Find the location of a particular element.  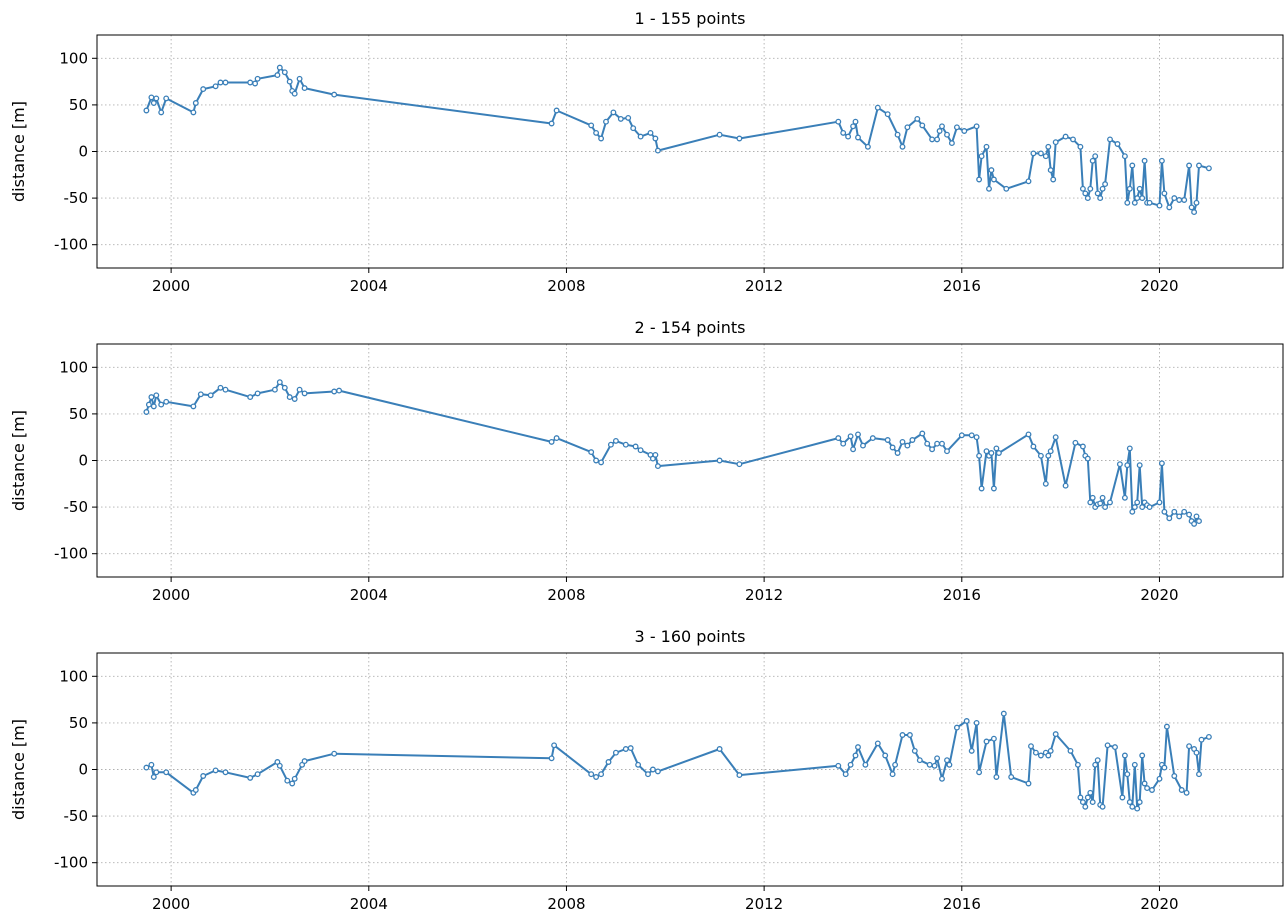

y-tick-label: 0 is located at coordinates (83, 152).